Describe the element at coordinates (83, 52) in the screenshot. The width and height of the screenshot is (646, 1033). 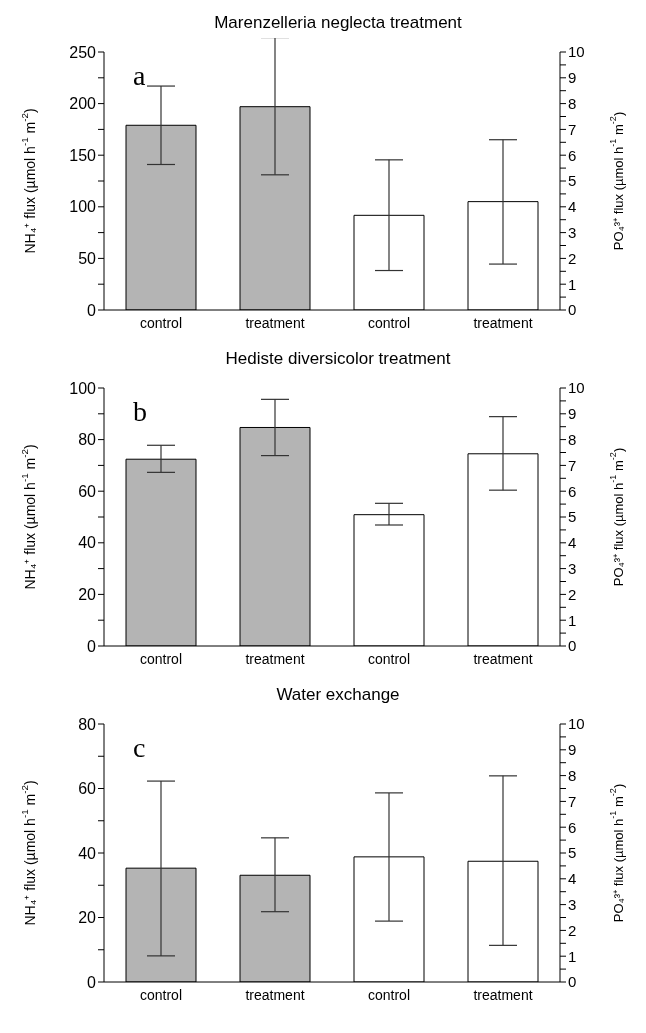
I see `y-tick-label: 250` at that location.